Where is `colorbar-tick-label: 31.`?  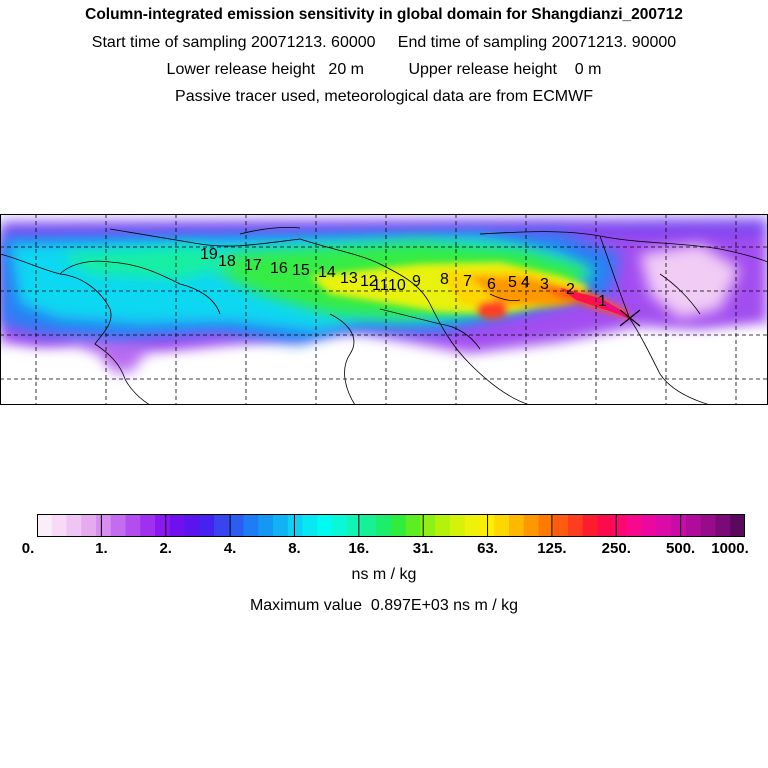 colorbar-tick-label: 31. is located at coordinates (423, 548).